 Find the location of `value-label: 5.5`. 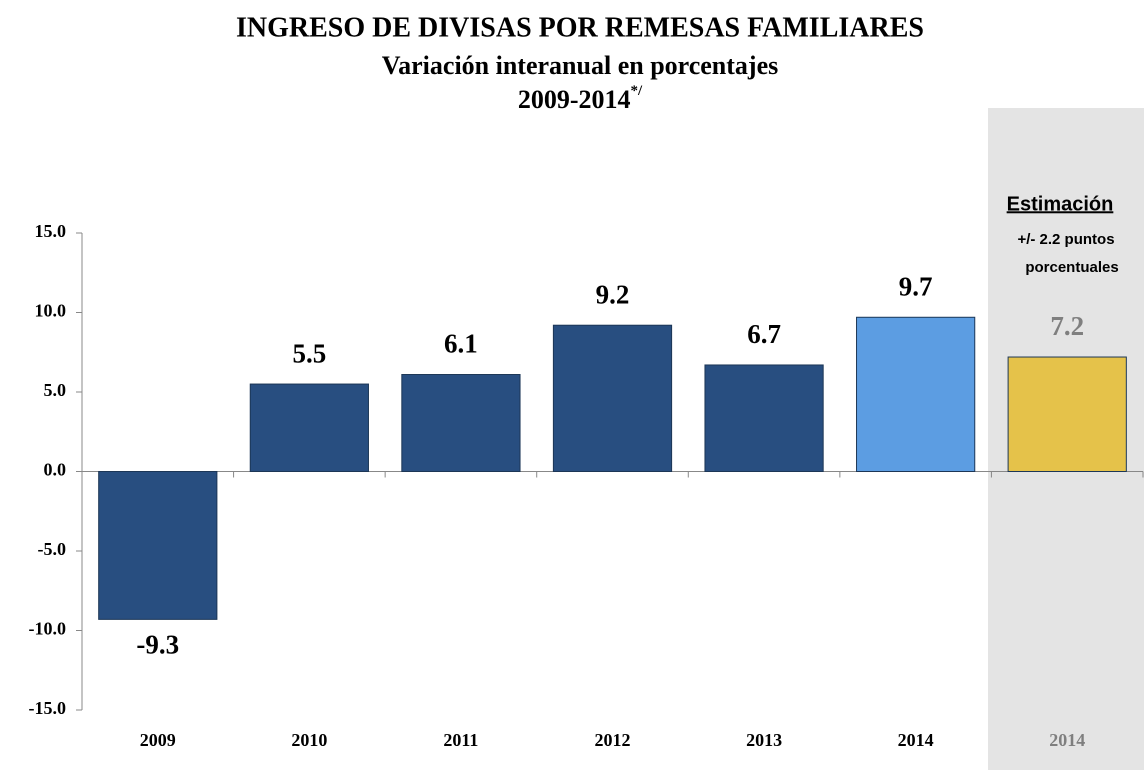

value-label: 5.5 is located at coordinates (309, 353).